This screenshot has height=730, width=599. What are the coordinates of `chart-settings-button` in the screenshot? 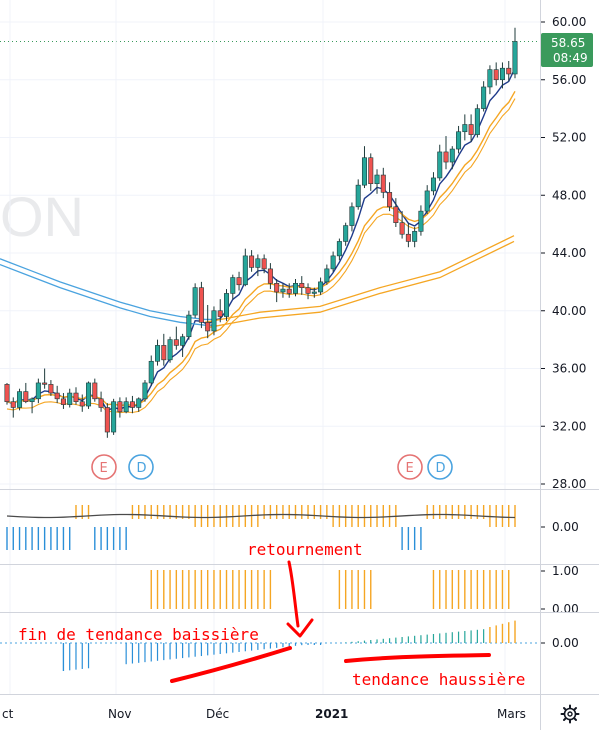 It's located at (570, 714).